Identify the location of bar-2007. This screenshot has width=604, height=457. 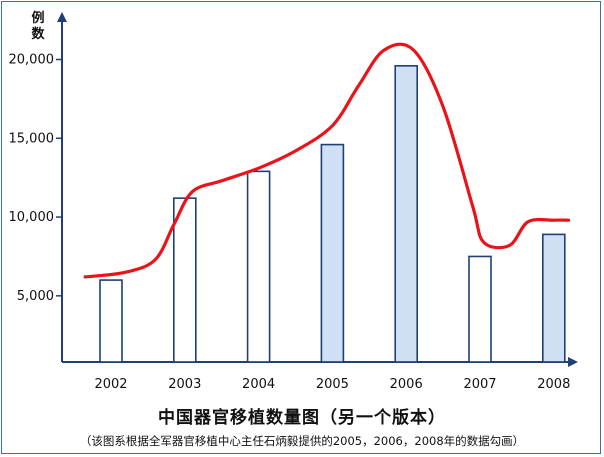
(480, 309).